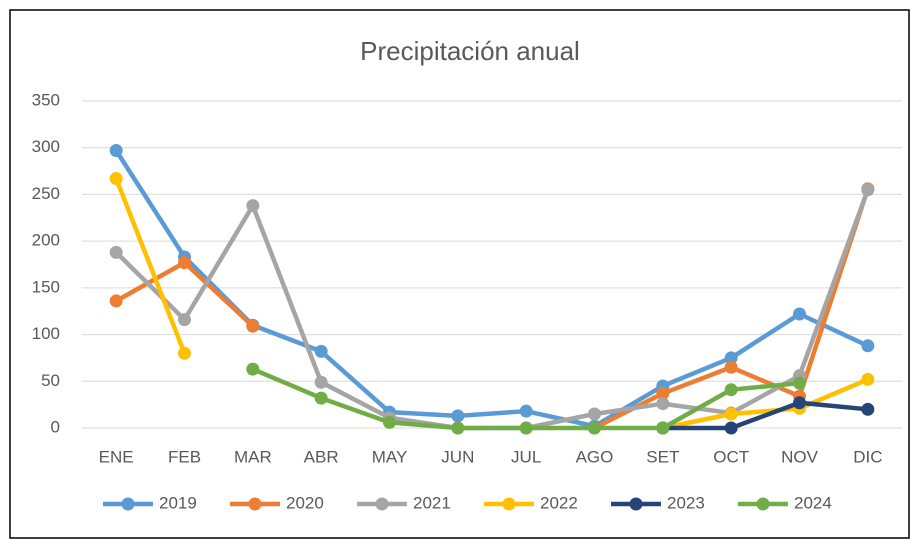  What do you see at coordinates (116, 456) in the screenshot?
I see `x-tick-label: ENE` at bounding box center [116, 456].